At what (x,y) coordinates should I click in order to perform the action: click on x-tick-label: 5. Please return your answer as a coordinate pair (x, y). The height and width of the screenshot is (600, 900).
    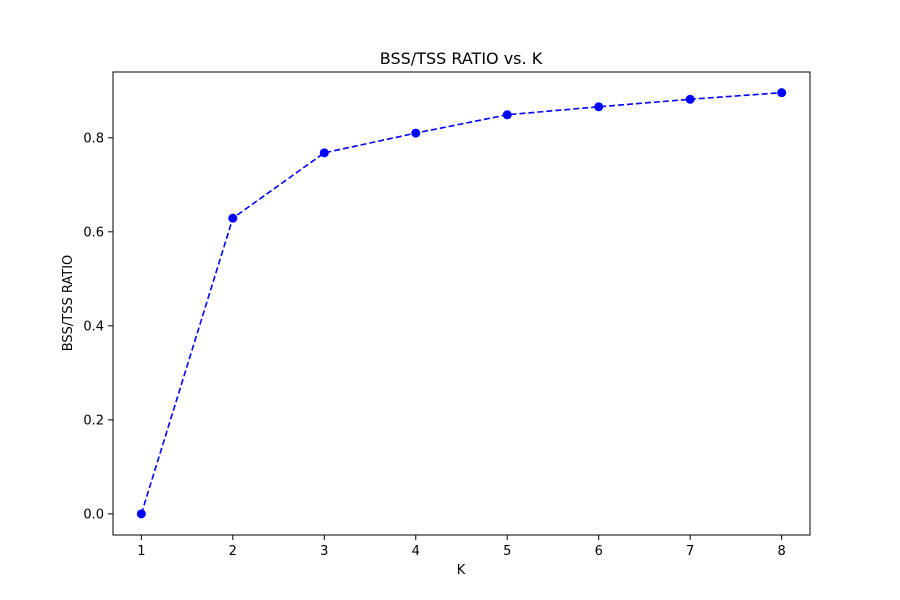
    Looking at the image, I should click on (507, 551).